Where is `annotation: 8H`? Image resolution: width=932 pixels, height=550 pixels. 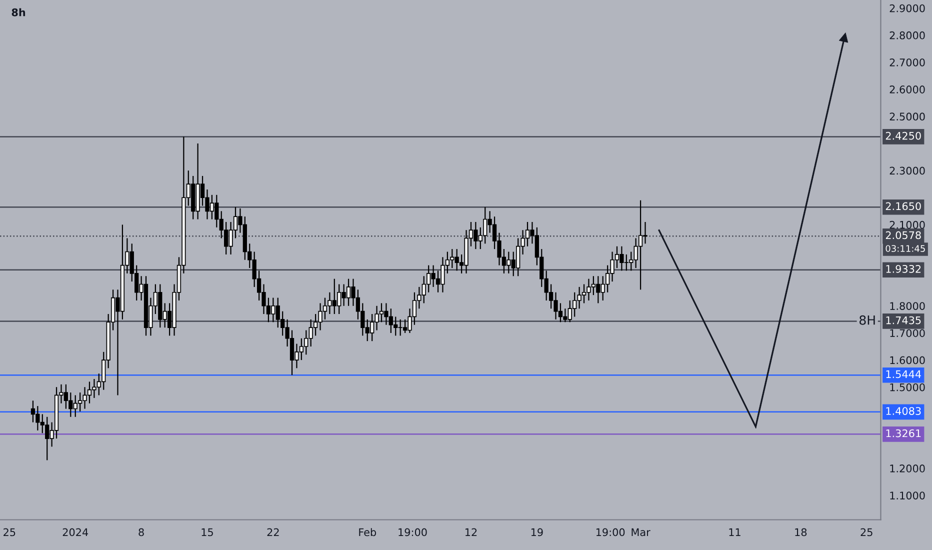
annotation: 8H is located at coordinates (867, 320).